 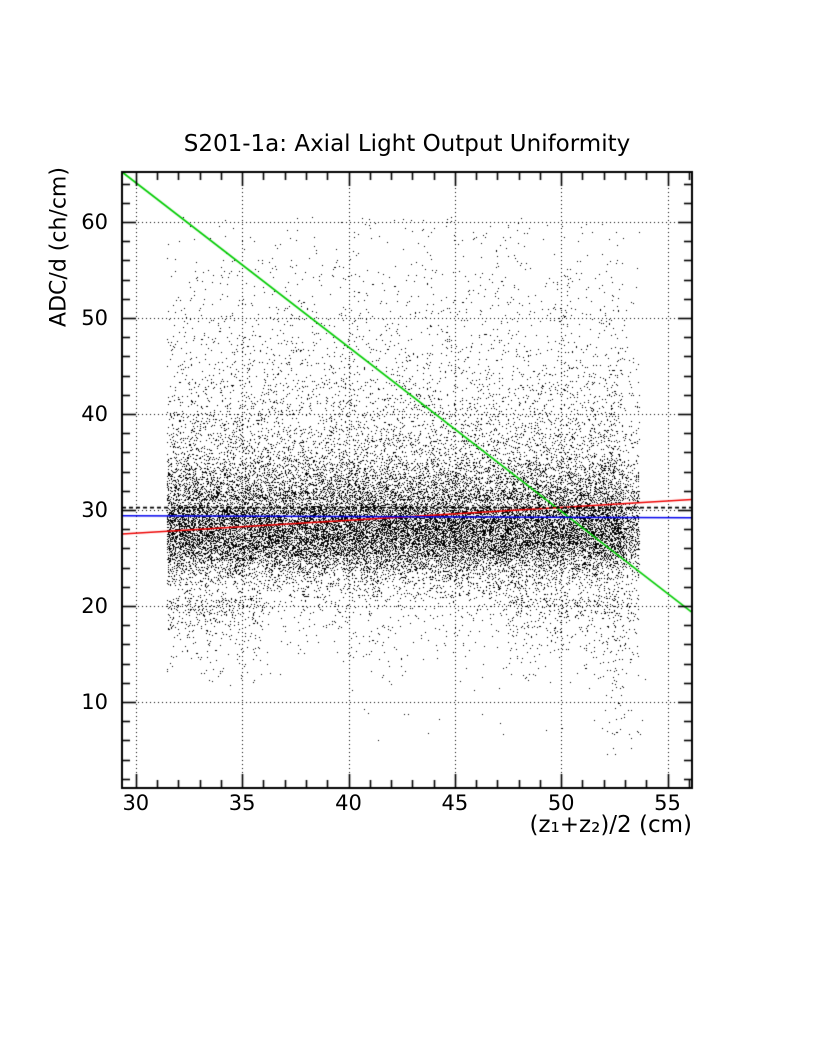 What do you see at coordinates (407, 144) in the screenshot?
I see `plot-title: S201-1a: Axial Light Output Uniformity` at bounding box center [407, 144].